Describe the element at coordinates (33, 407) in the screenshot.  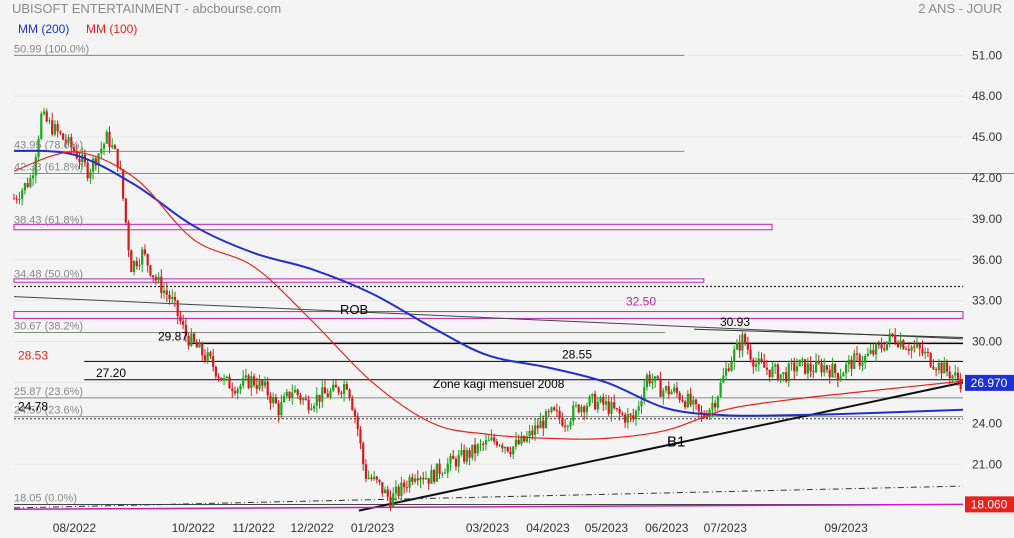
I see `level-label: 24.78` at that location.